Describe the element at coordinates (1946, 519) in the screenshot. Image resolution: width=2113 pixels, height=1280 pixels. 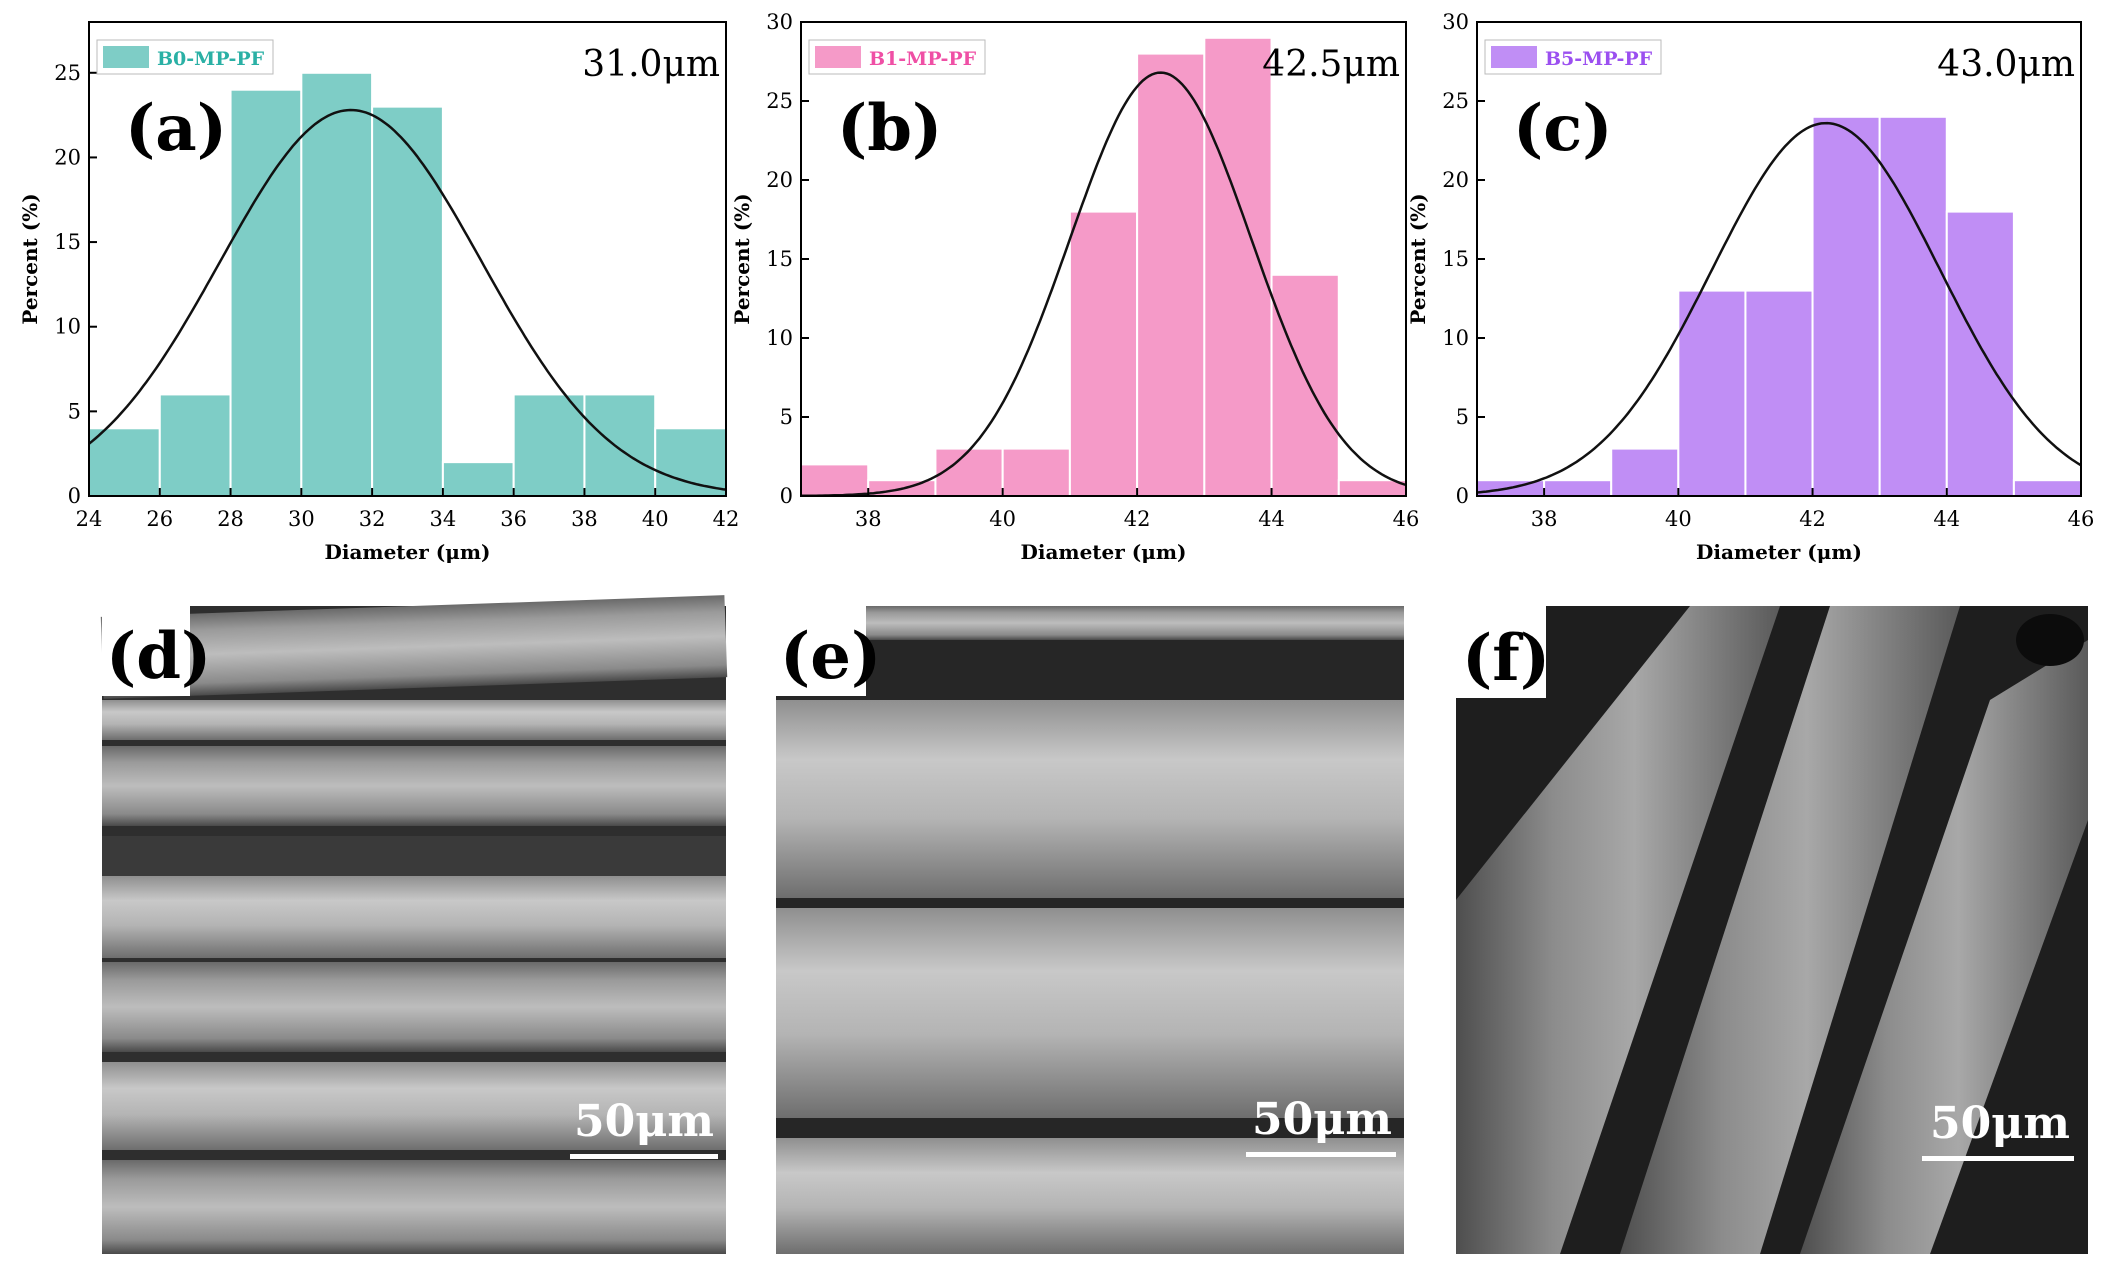
I see `x-tick-label-c: 44` at that location.